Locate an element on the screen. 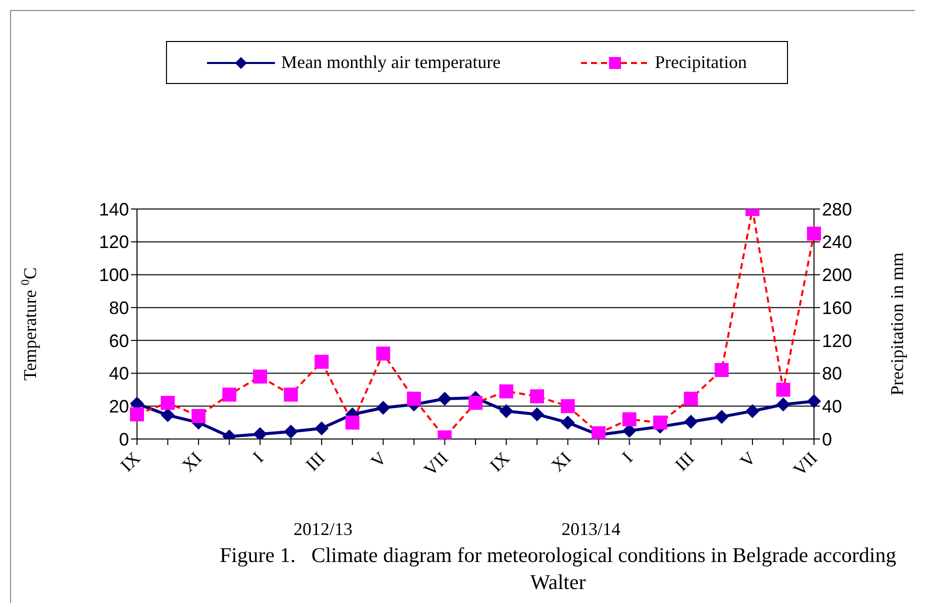 The image size is (925, 613). text: 2012/13 is located at coordinates (323, 529).